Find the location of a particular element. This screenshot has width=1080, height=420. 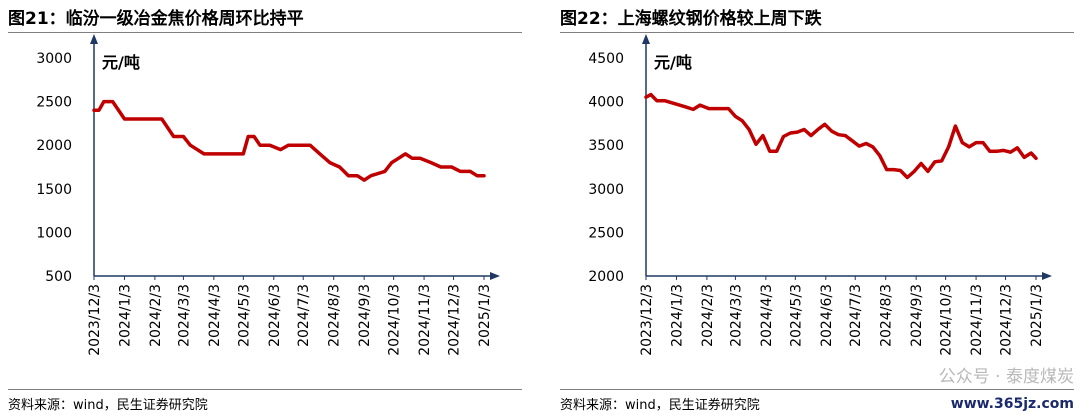

y-tick-label: 500 is located at coordinates (58, 277).